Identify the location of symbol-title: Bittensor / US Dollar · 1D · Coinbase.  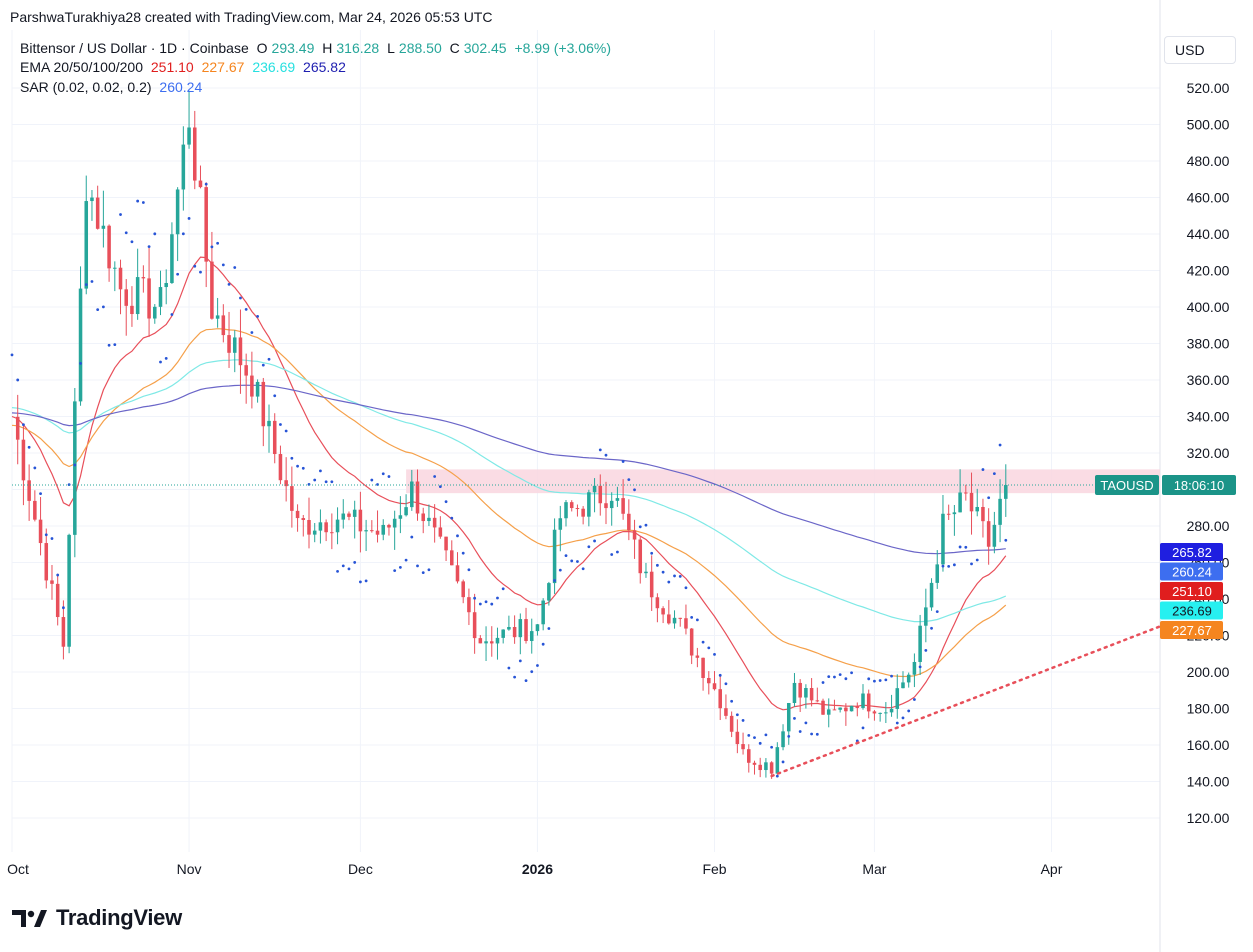
(134, 48).